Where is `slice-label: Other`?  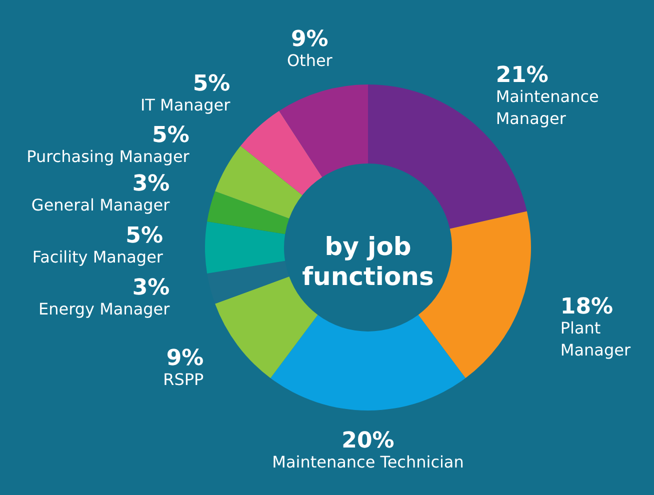
slice-label: Other is located at coordinates (309, 60).